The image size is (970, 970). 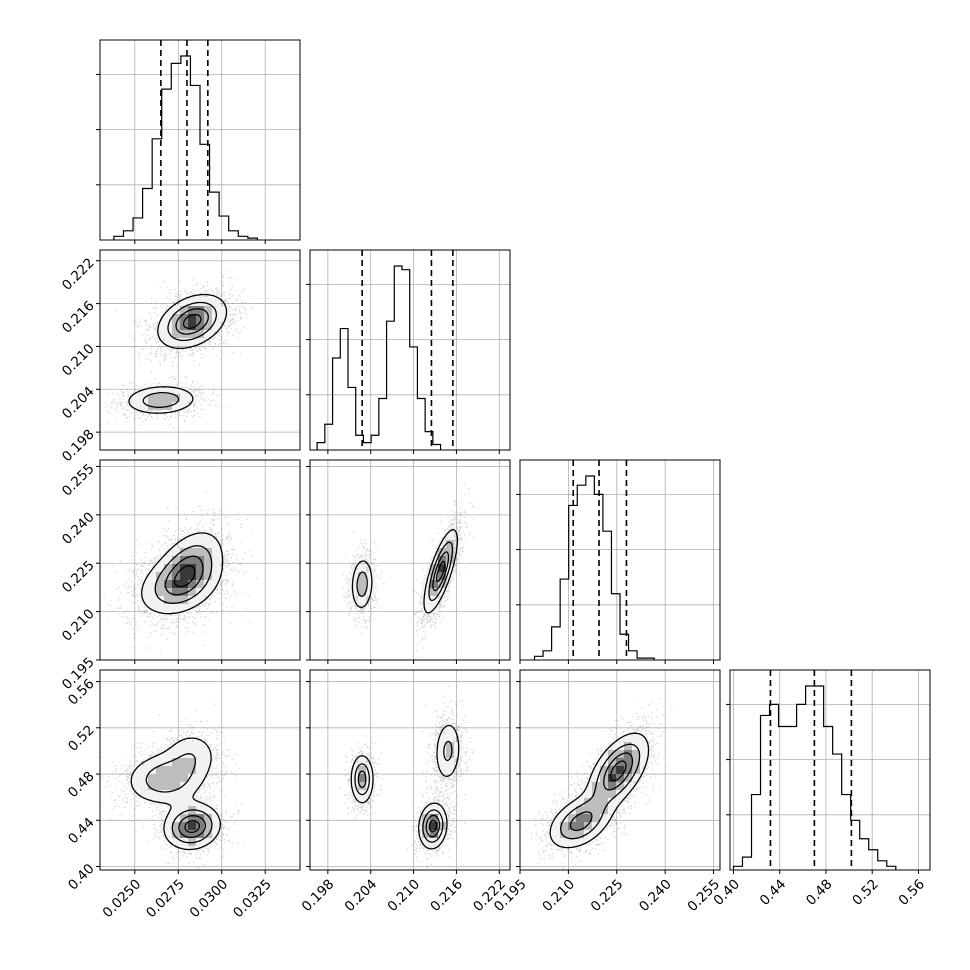 What do you see at coordinates (607, 895) in the screenshot?
I see `x-tick-label: 0.225` at bounding box center [607, 895].